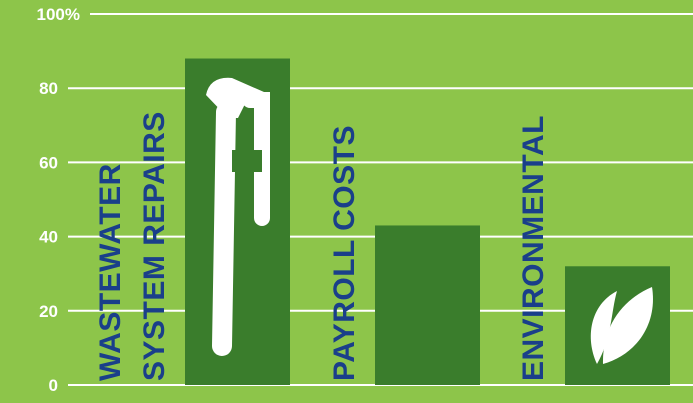  Describe the element at coordinates (533, 248) in the screenshot. I see `category-label: ENVIRONMENTAL` at that location.